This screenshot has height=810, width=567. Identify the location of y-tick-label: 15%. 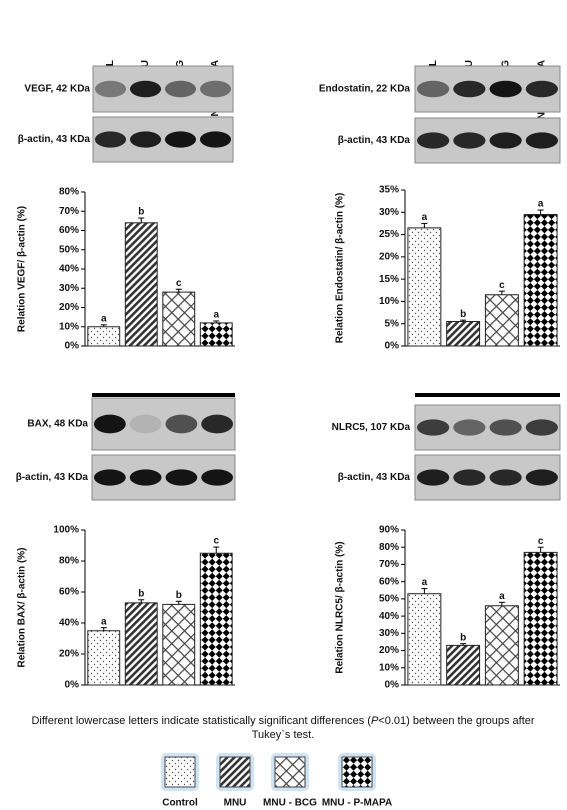
(389, 279).